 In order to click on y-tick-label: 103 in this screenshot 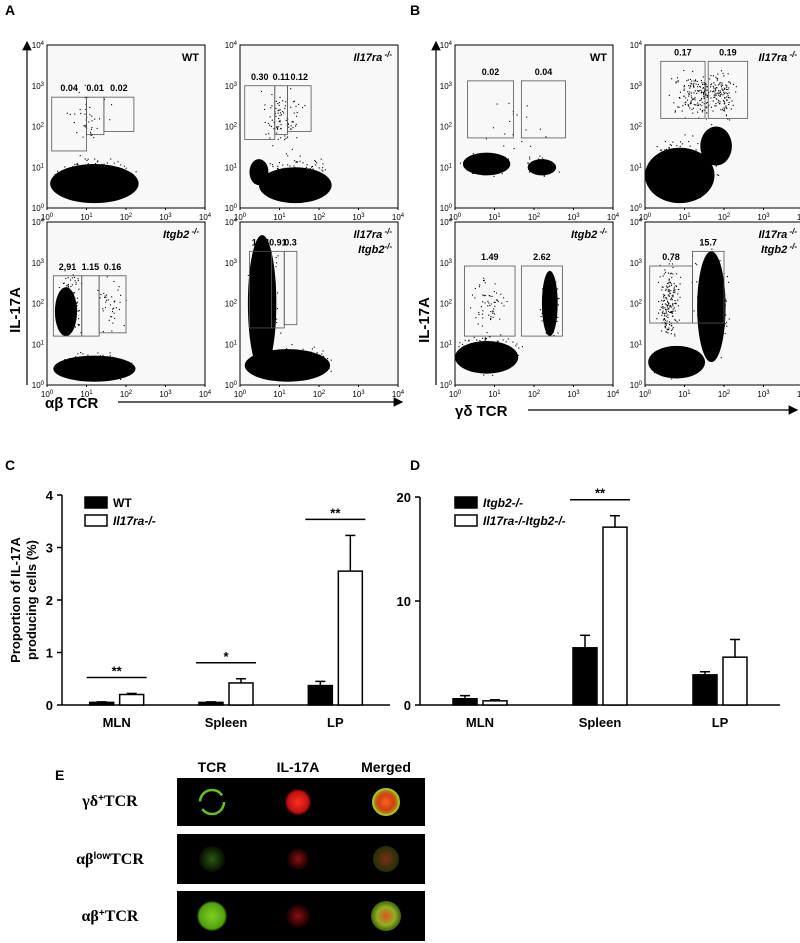, I will do `click(636, 86)`.